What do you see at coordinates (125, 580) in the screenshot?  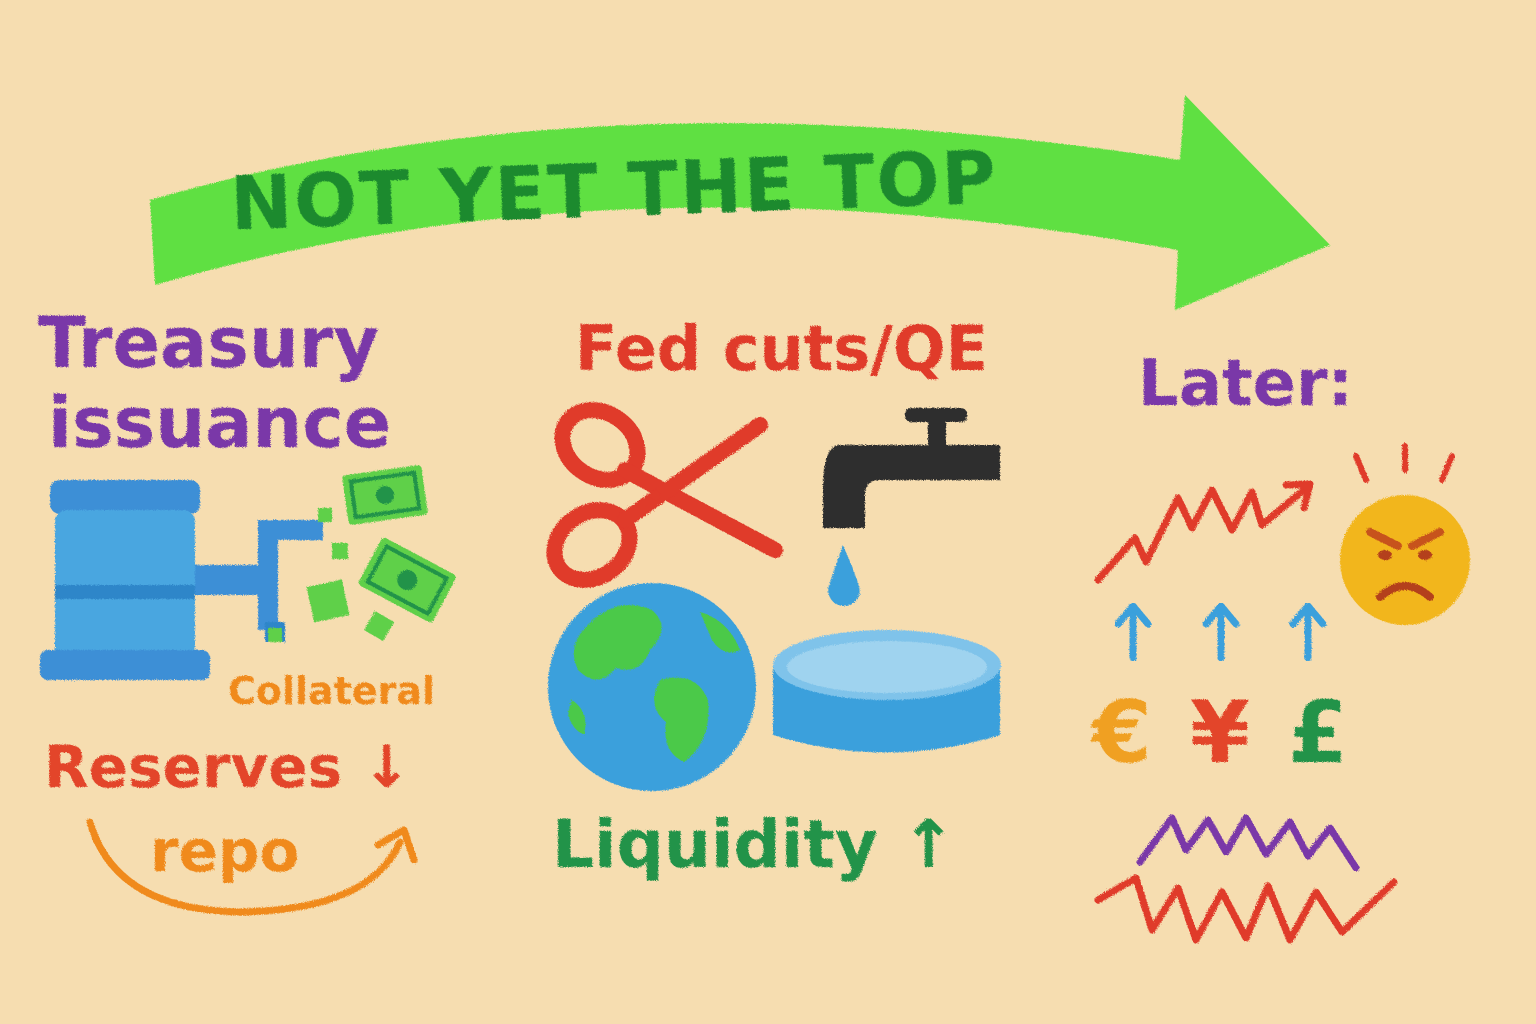 I see `tank-icon` at bounding box center [125, 580].